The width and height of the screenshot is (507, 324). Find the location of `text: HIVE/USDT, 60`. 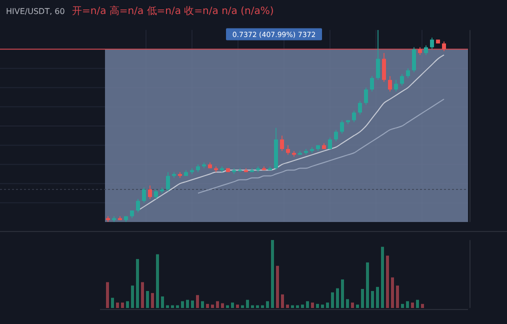

text: HIVE/USDT, 60 is located at coordinates (35, 11).